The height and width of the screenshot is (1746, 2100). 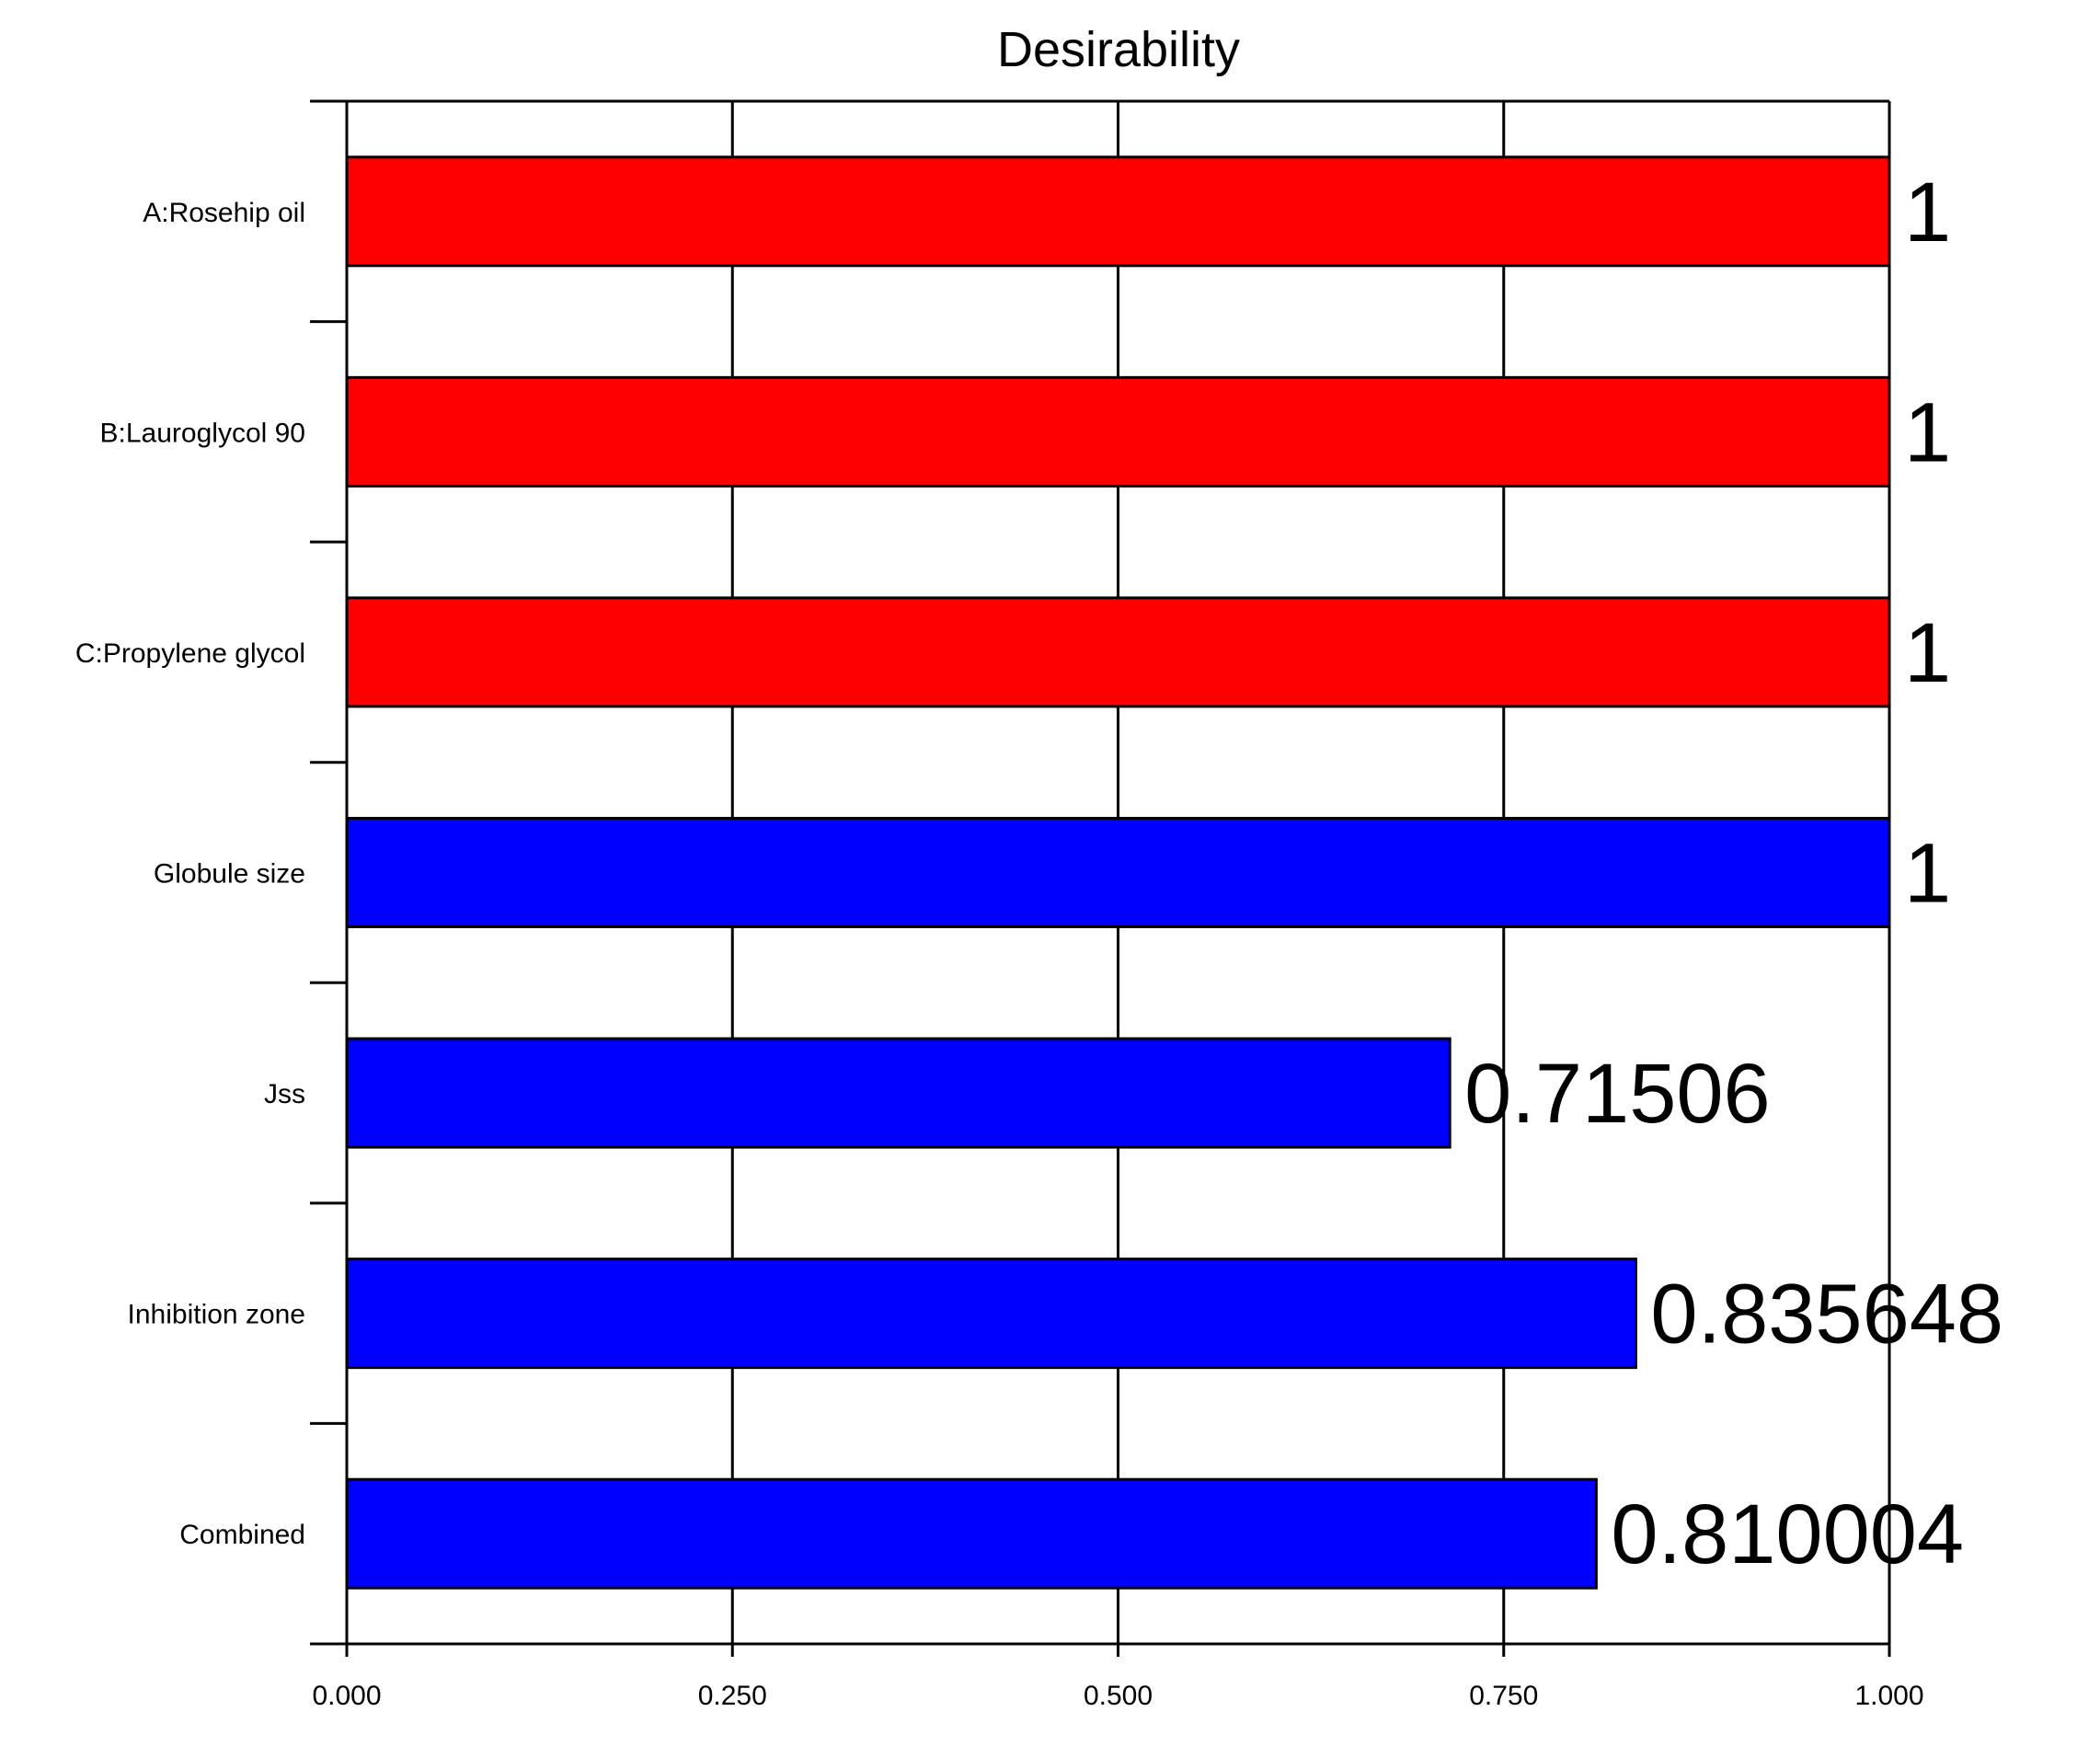 I want to click on category-label: Inhibition zone, so click(x=216, y=1315).